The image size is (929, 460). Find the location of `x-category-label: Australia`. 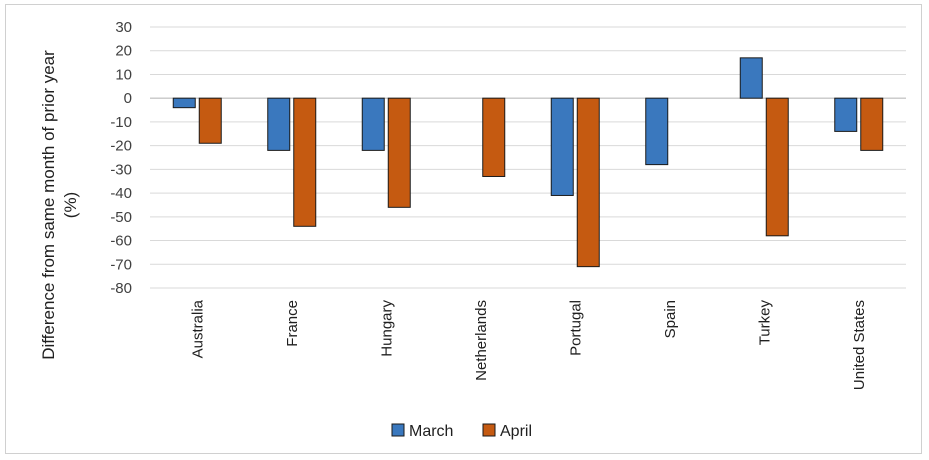

x-category-label: Australia is located at coordinates (197, 328).